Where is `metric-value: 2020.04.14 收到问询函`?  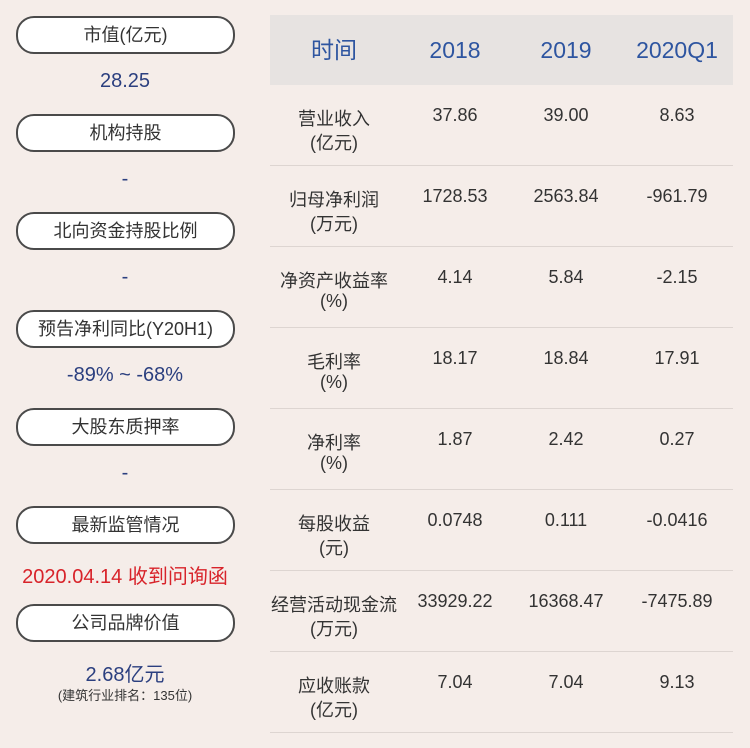
metric-value: 2020.04.14 收到问询函 is located at coordinates (125, 577).